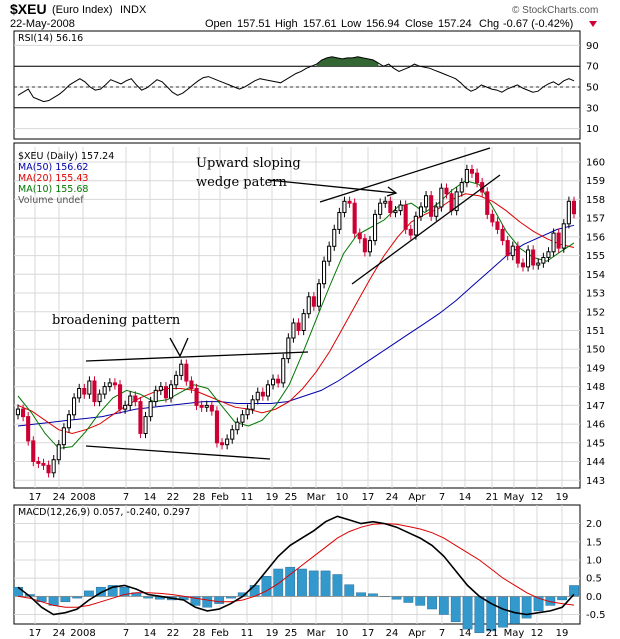  What do you see at coordinates (596, 615) in the screenshot?
I see `macd-tick-label: -0.5` at bounding box center [596, 615].